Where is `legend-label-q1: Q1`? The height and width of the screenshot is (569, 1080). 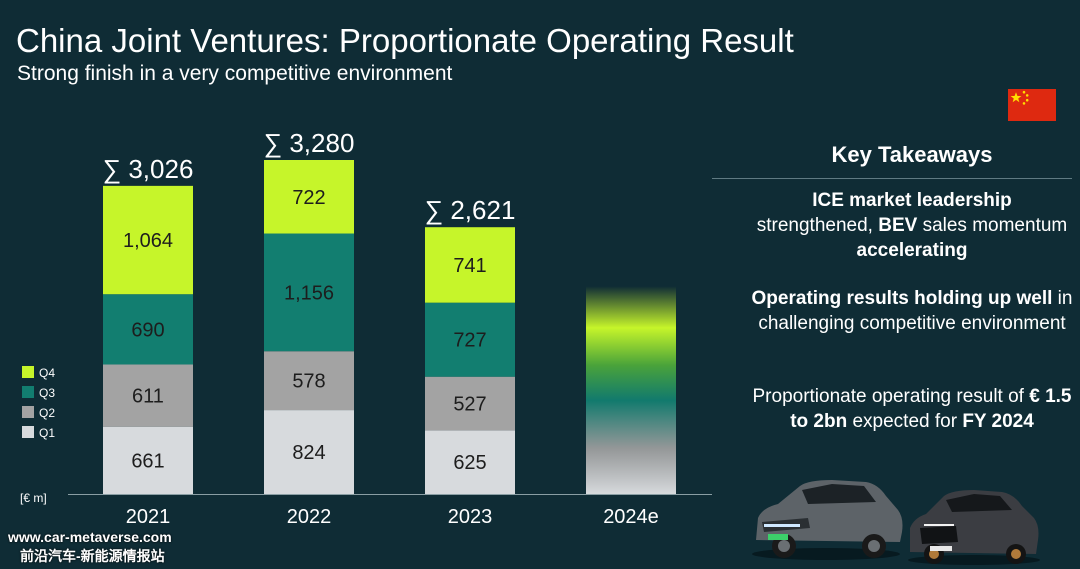
legend-label-q1: Q1 is located at coordinates (47, 433).